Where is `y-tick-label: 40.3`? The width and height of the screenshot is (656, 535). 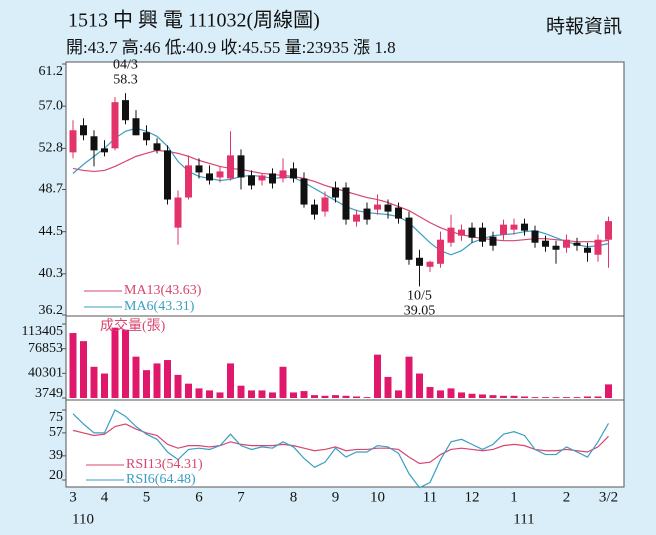 y-tick-label: 40.3 is located at coordinates (51, 273).